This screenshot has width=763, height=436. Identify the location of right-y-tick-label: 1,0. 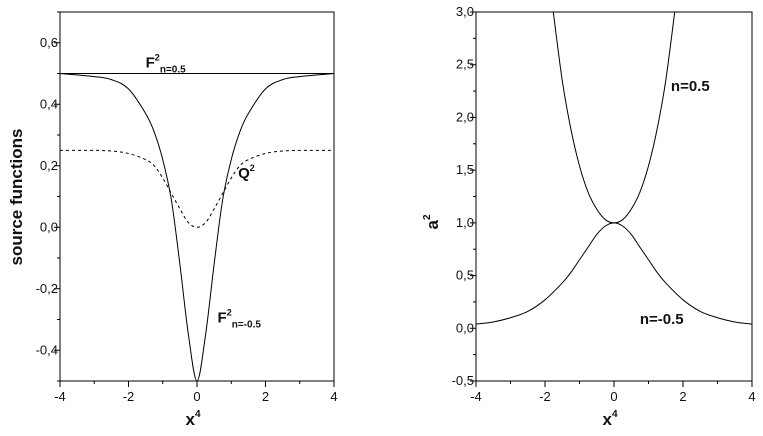
(465, 222).